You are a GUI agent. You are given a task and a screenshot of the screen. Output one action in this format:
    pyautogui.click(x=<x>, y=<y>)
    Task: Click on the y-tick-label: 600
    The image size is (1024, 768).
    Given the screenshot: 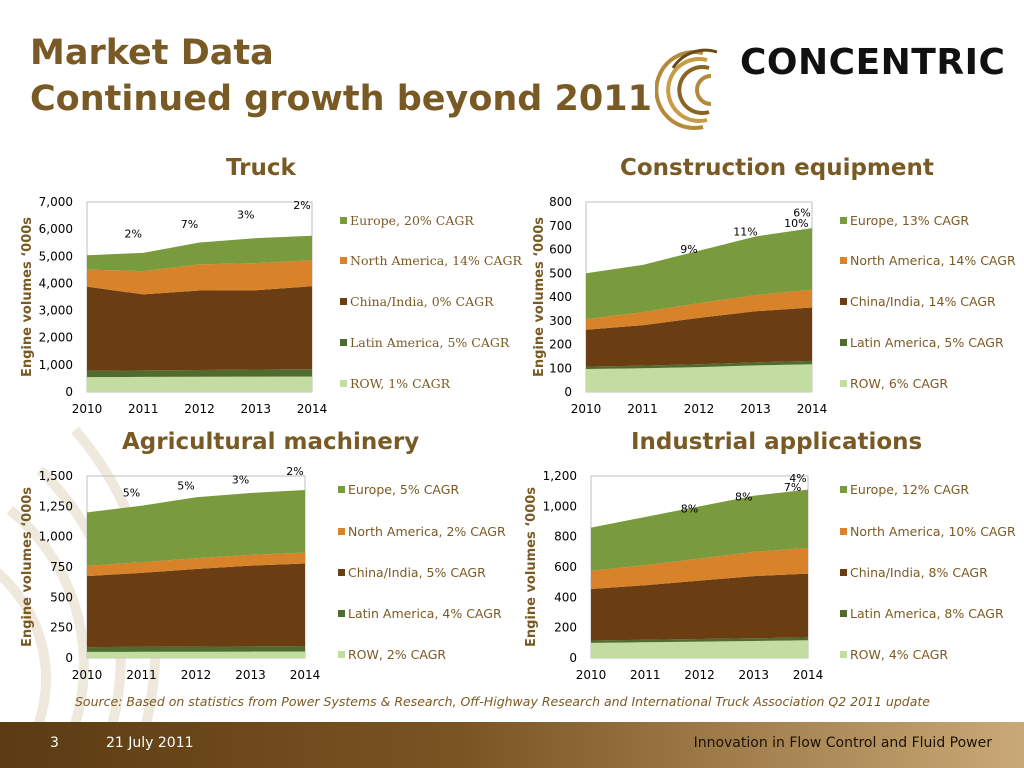 What is the action you would take?
    pyautogui.click(x=565, y=567)
    